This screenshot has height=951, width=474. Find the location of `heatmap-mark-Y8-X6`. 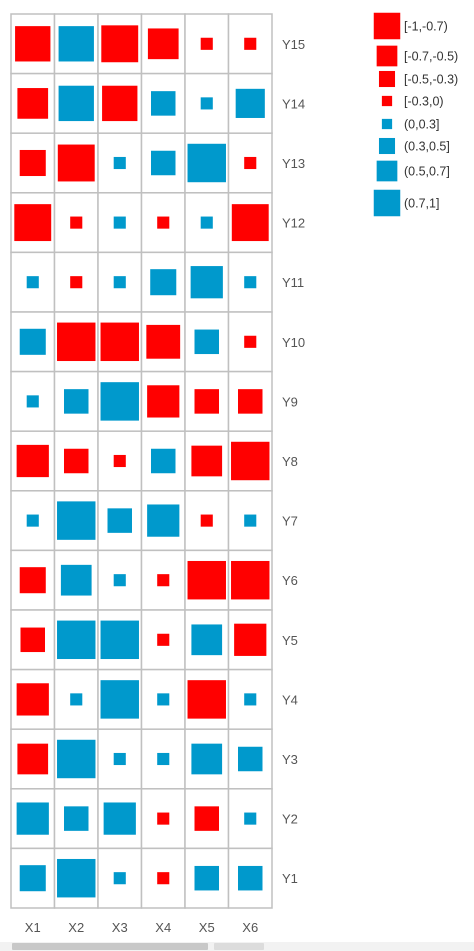

heatmap-mark-Y8-X6 is located at coordinates (250, 461).